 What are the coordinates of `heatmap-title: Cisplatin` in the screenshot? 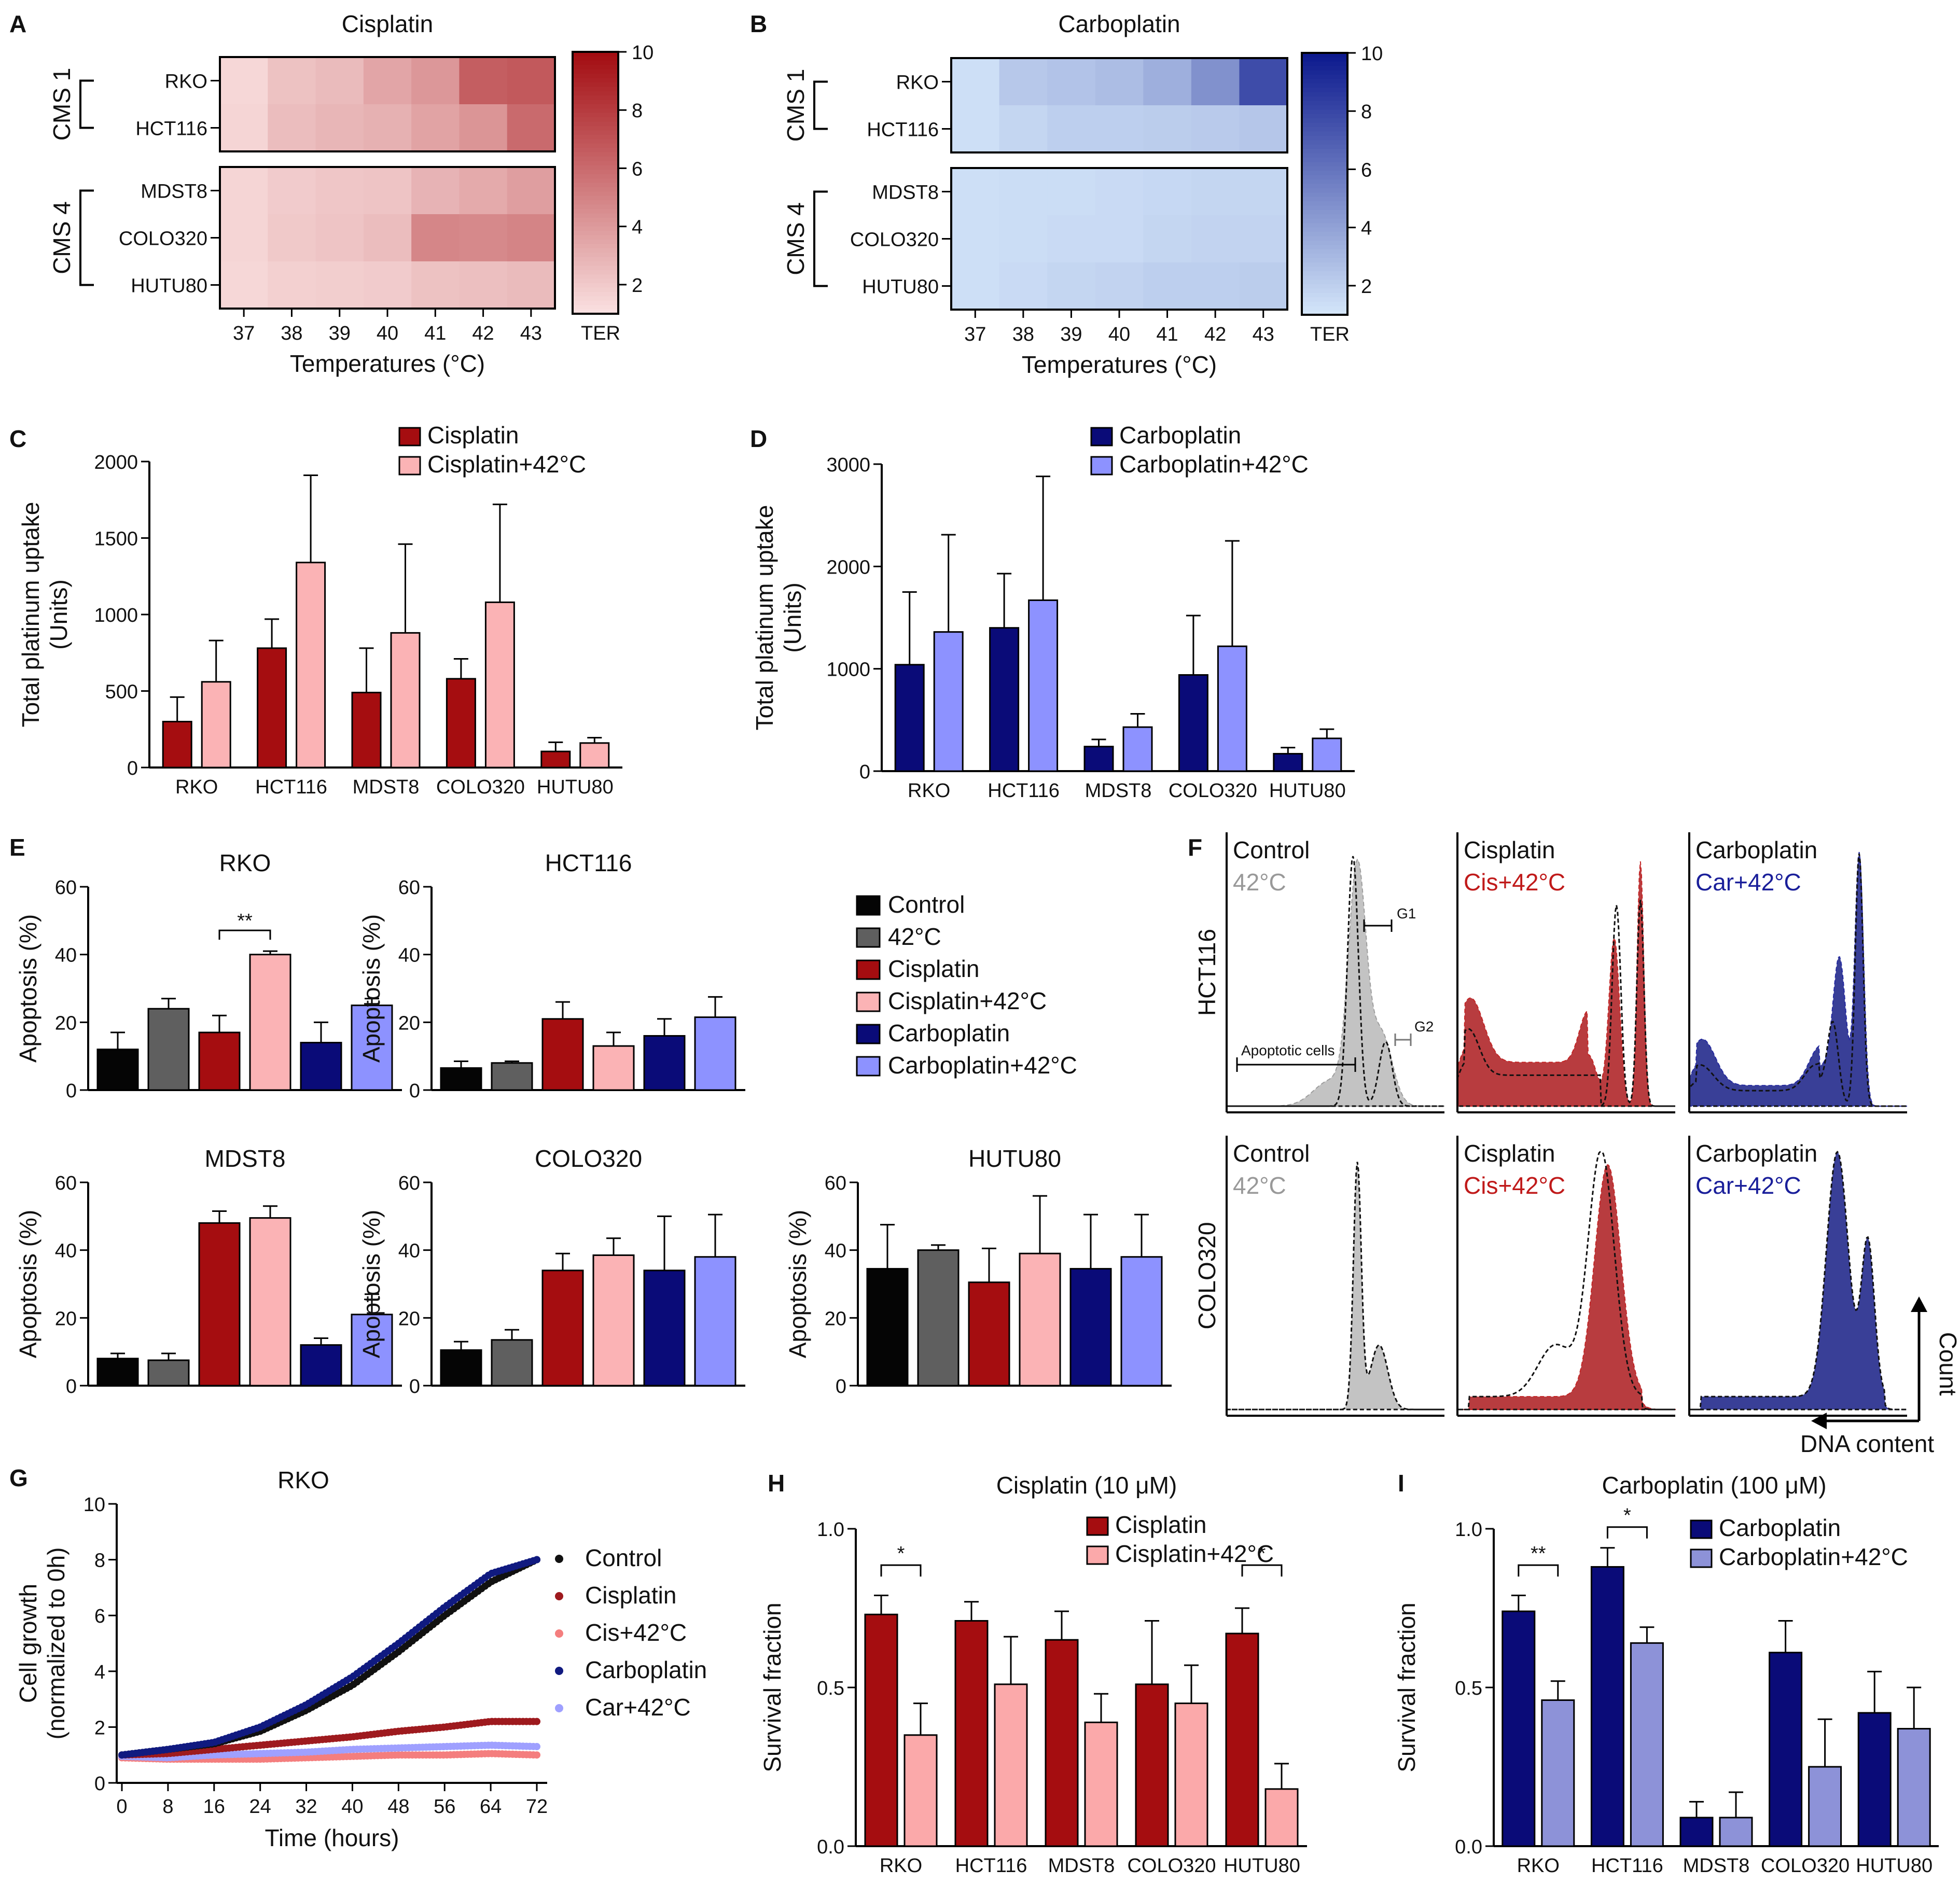 It's located at (387, 23).